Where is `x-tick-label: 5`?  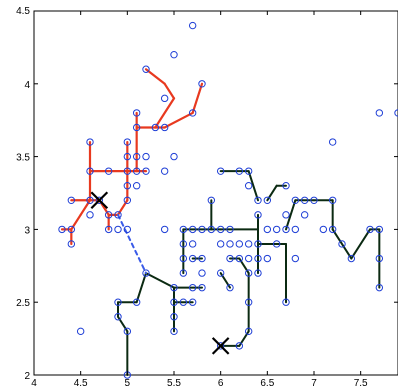 x-tick-label: 5 is located at coordinates (128, 383).